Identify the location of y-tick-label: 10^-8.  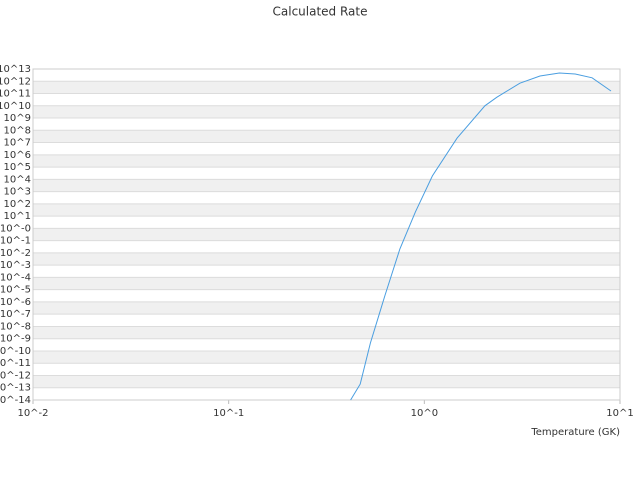
(15, 326).